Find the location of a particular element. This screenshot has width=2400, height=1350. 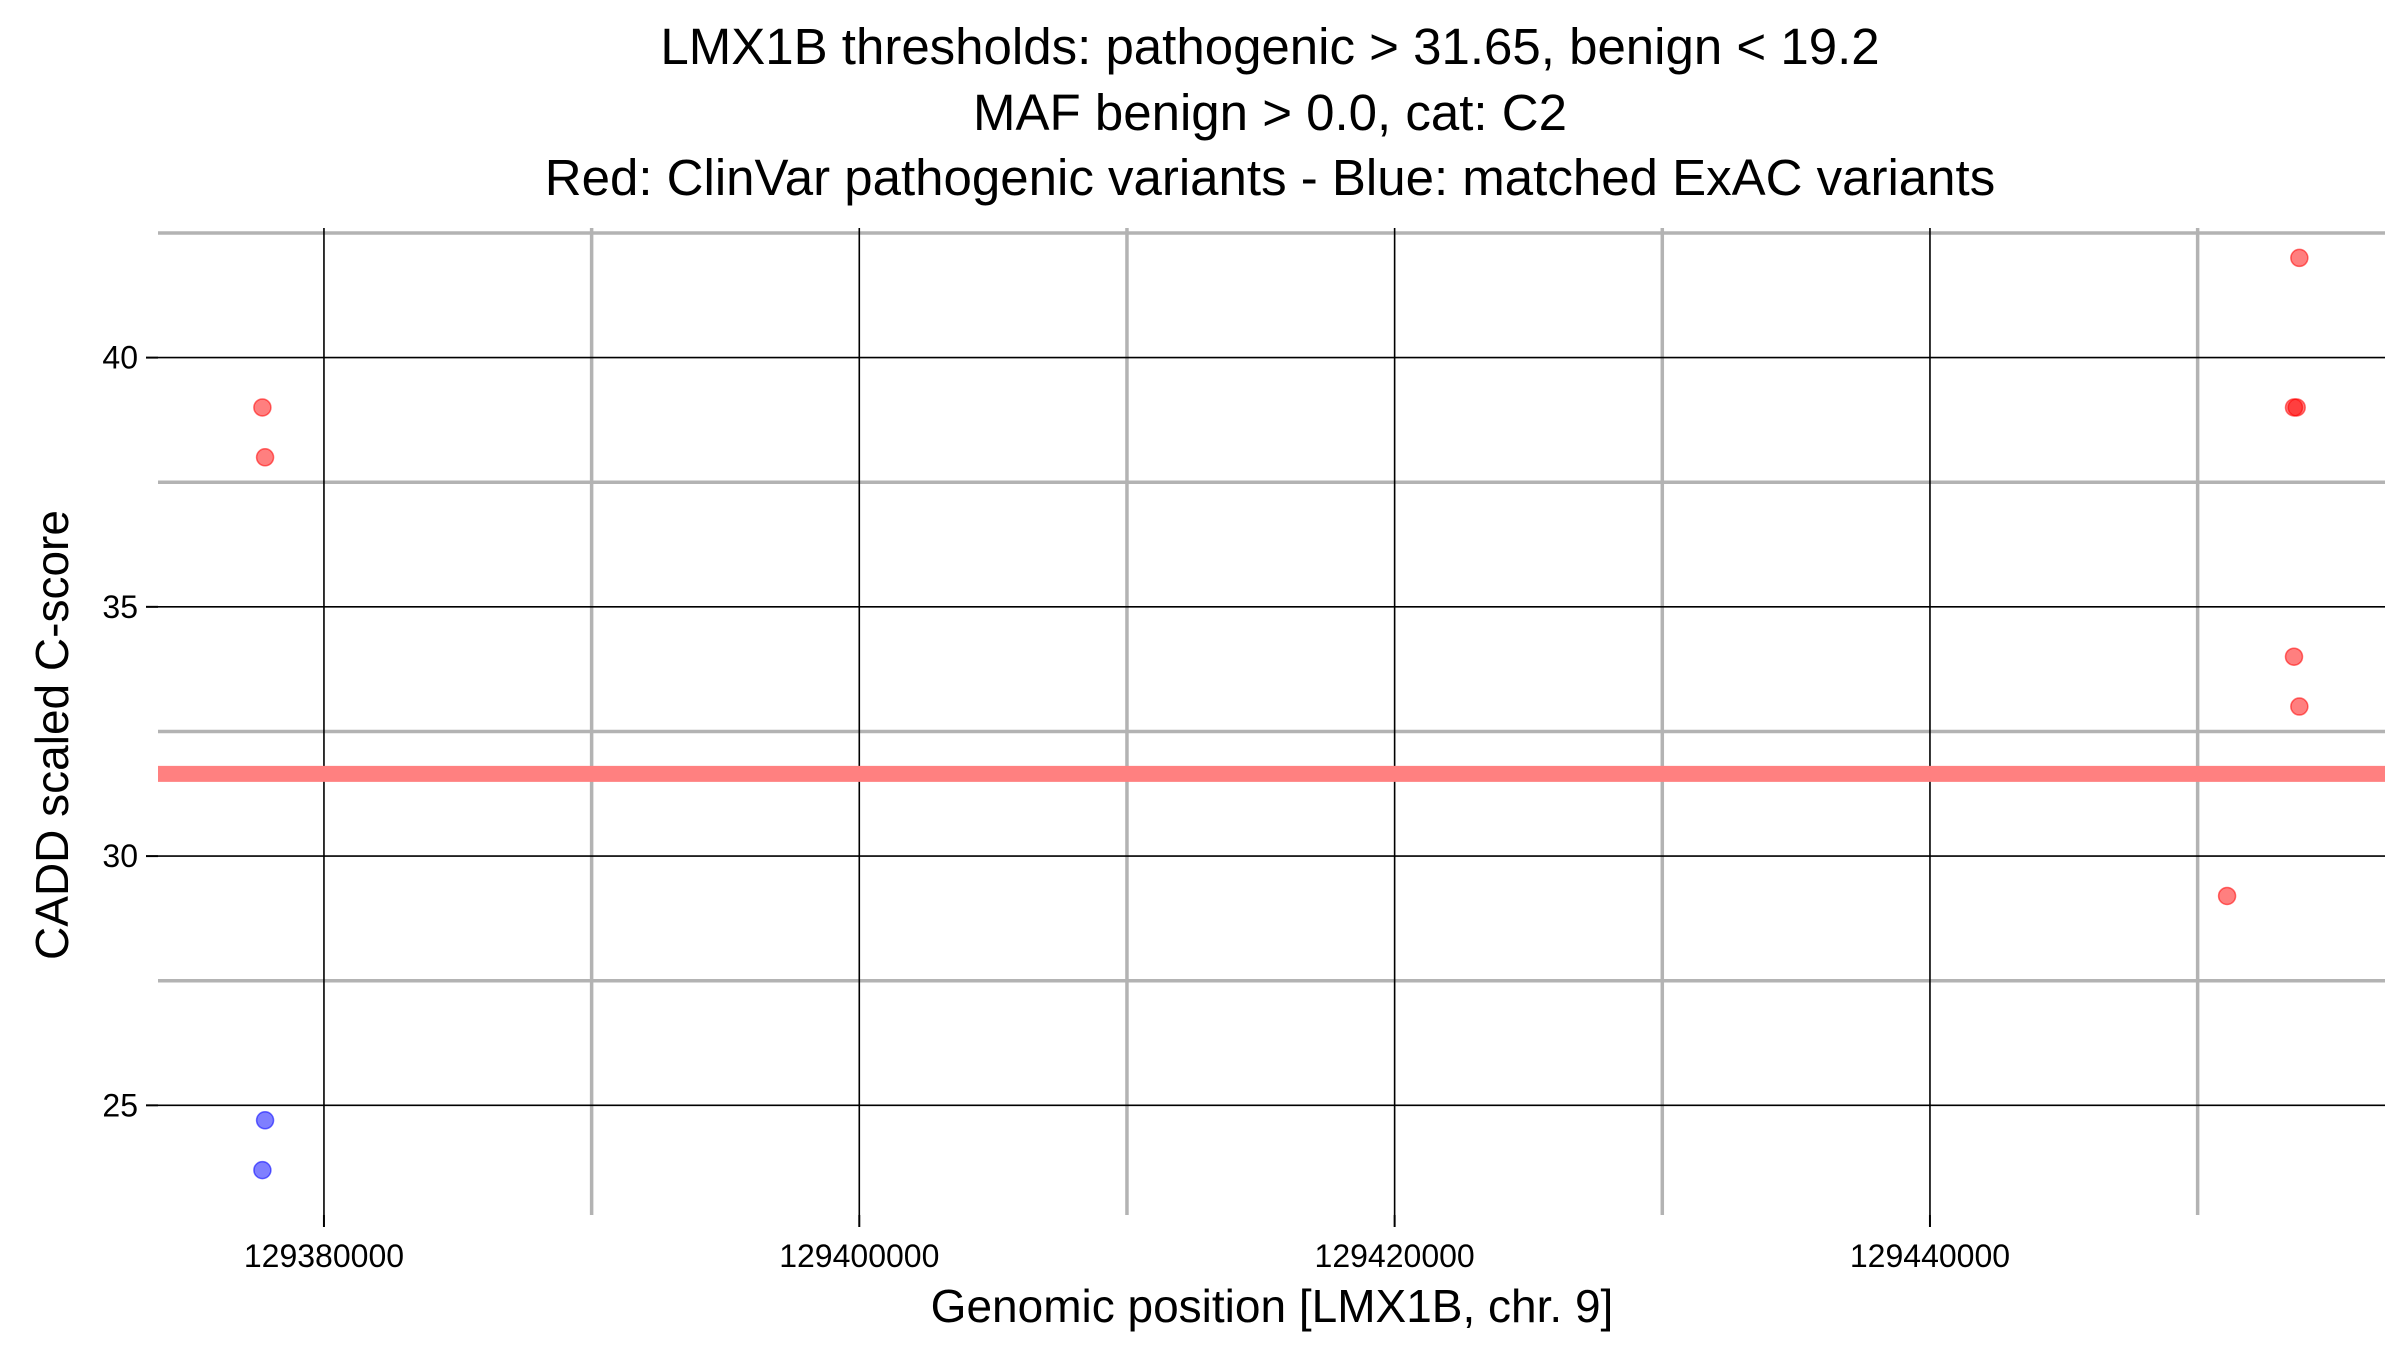

y-tick-labels: 25 30 35 40 is located at coordinates (120, 732).